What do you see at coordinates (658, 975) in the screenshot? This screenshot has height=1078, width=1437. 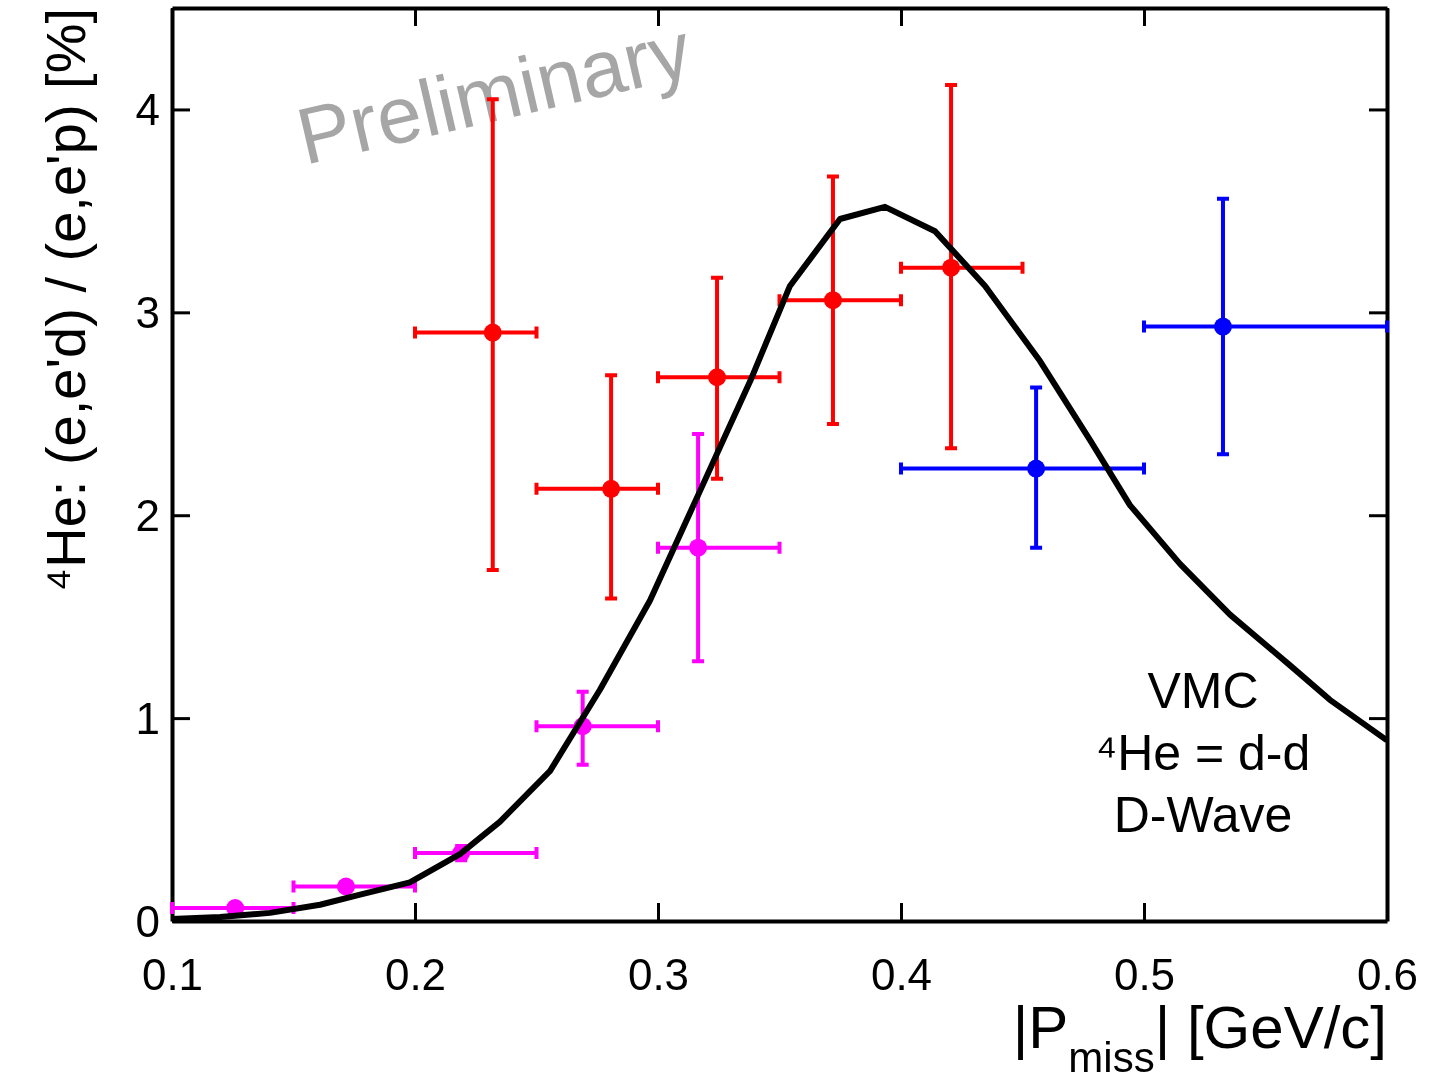 I see `x-tick-label: 0.3` at bounding box center [658, 975].